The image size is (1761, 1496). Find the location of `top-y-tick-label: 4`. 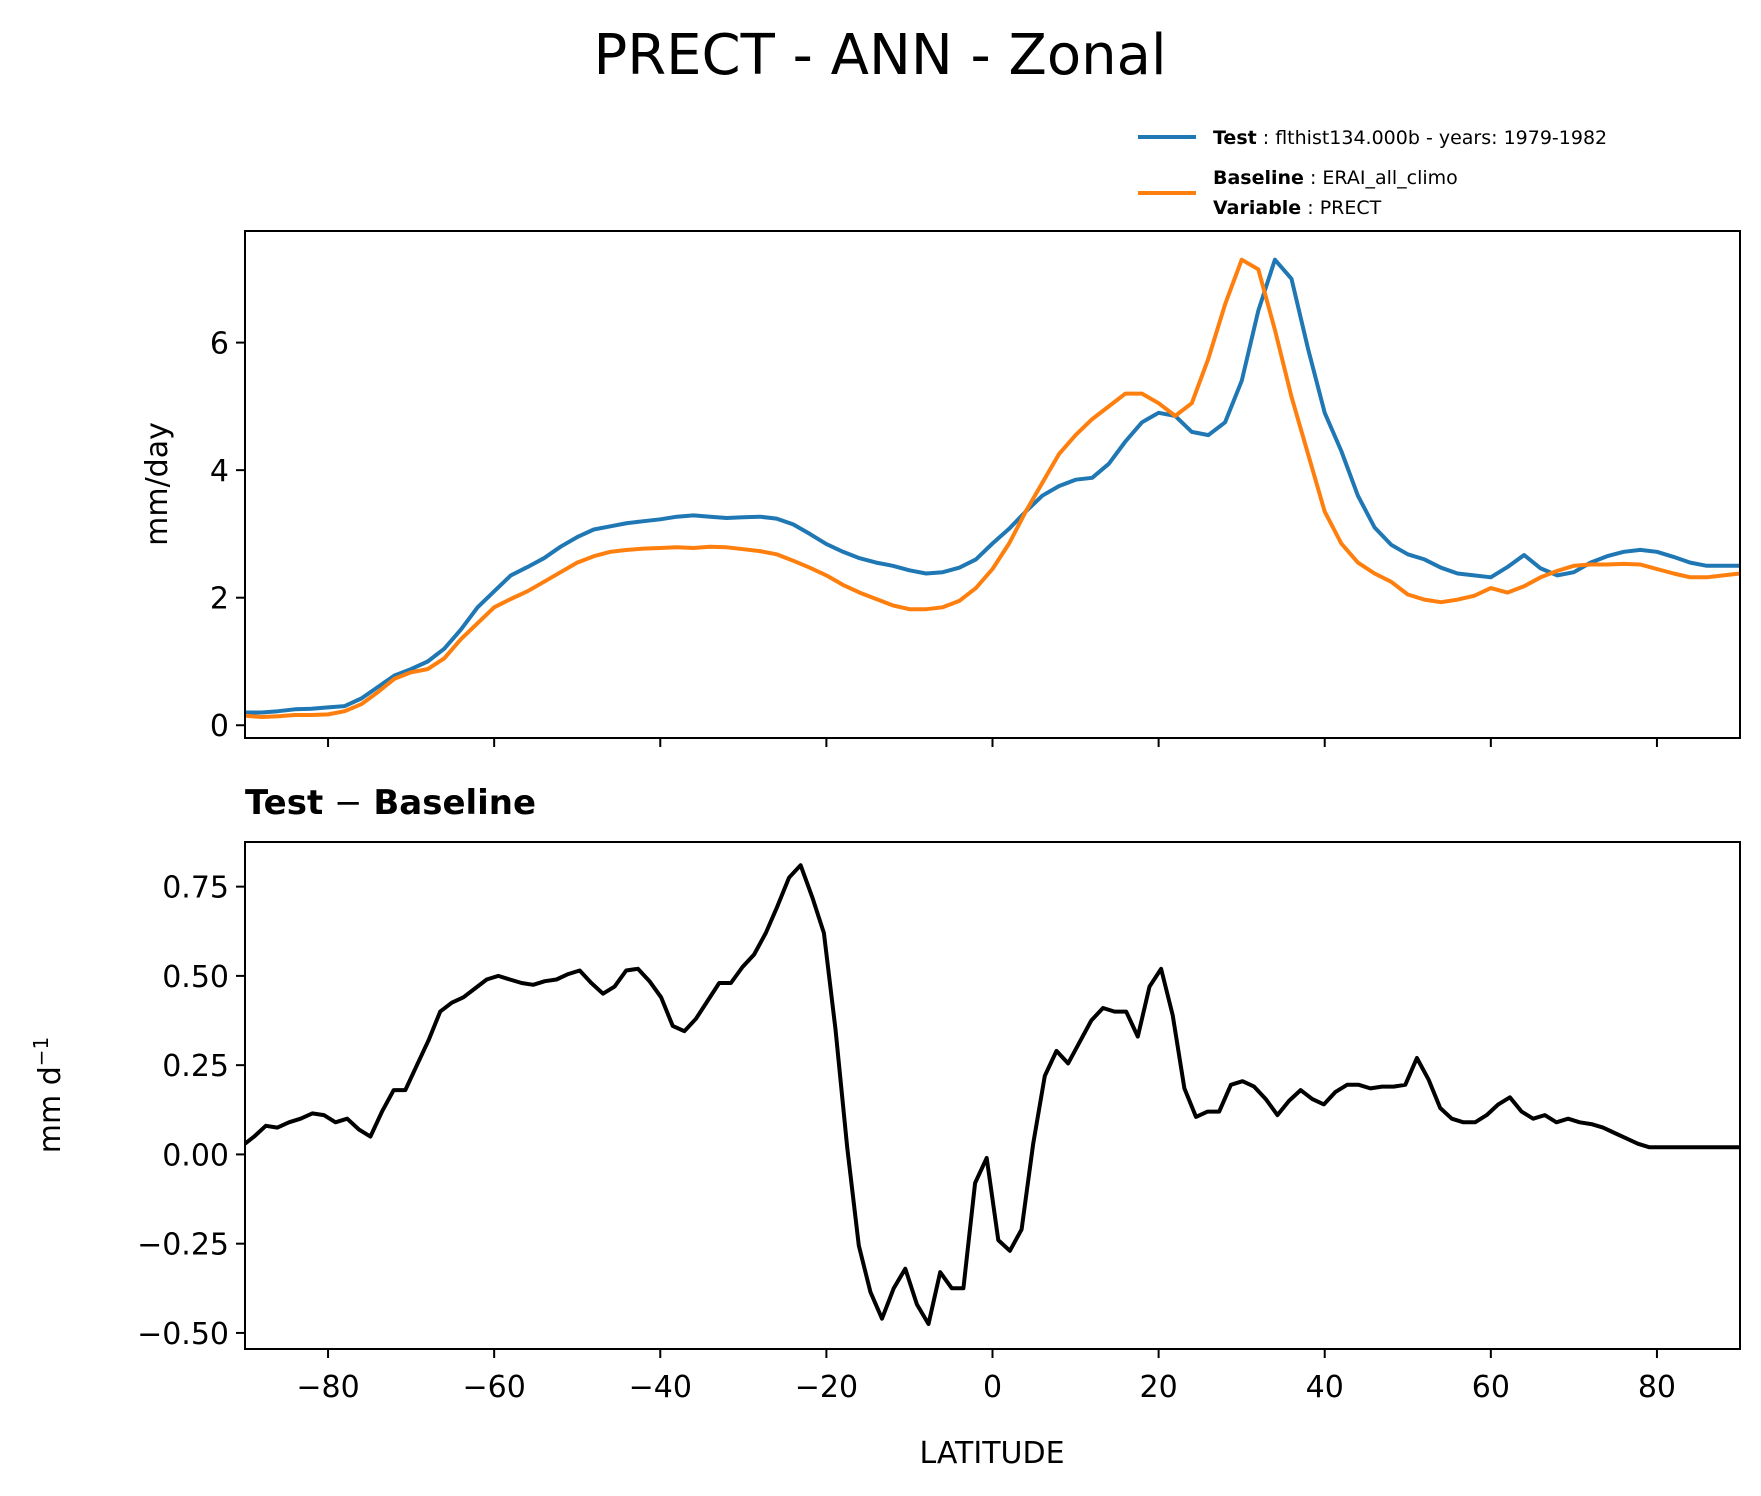

top-y-tick-label: 4 is located at coordinates (219, 471).